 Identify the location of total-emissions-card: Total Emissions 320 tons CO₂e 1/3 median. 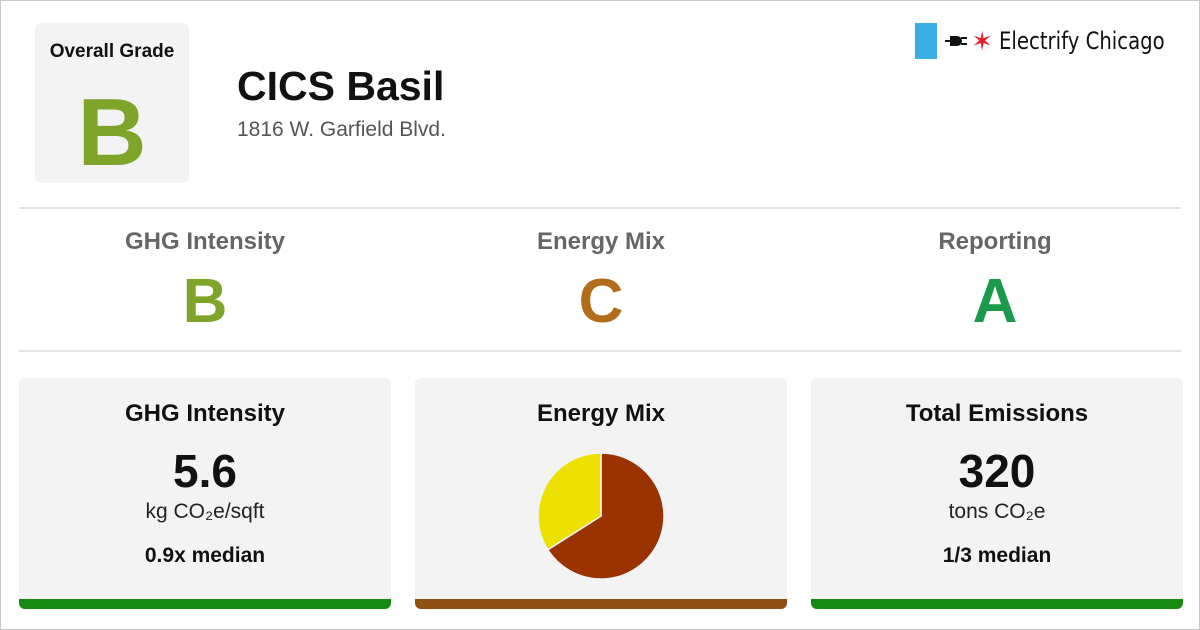
(997, 493).